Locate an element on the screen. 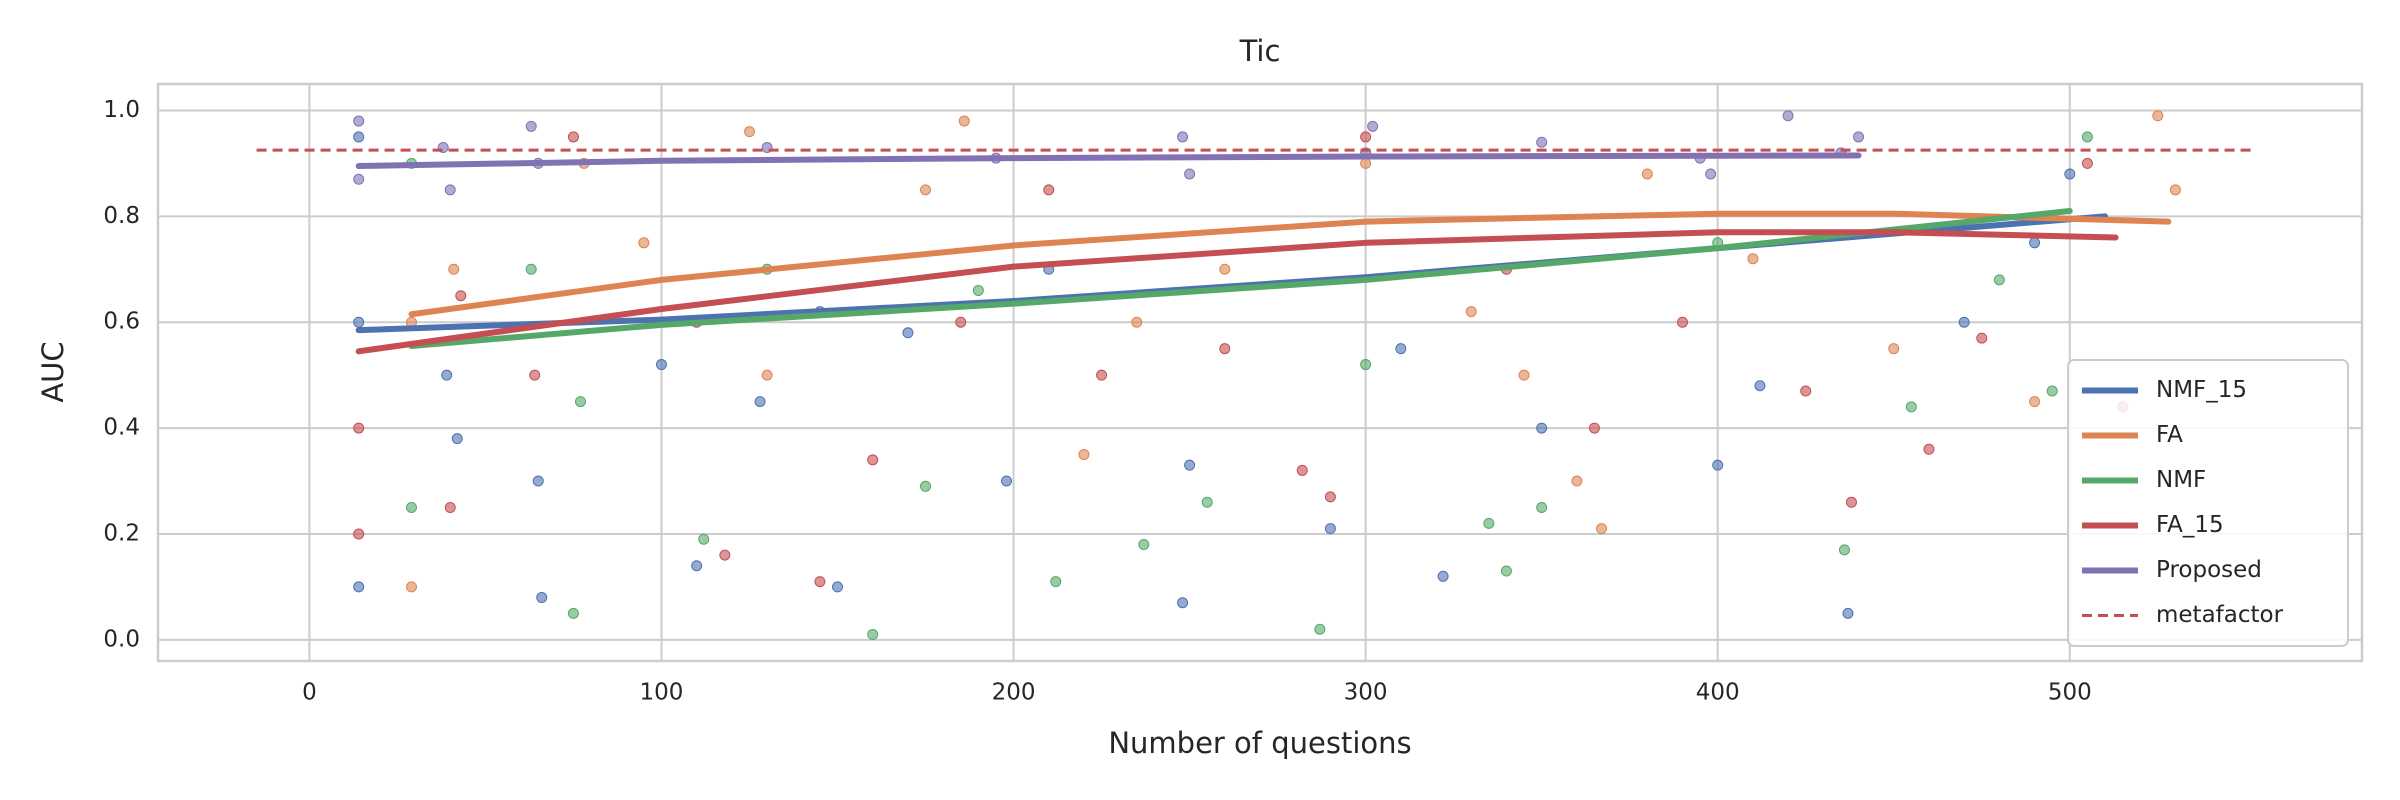 This screenshot has height=800, width=2400. y-tick-label: 0.6 is located at coordinates (121, 322).